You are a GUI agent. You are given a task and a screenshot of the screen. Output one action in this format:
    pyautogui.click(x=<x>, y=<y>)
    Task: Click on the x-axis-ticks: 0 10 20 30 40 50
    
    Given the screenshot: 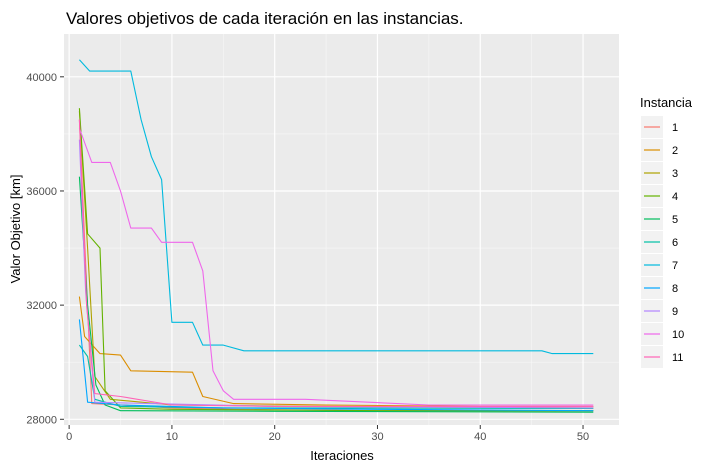 What is the action you would take?
    pyautogui.click(x=327, y=434)
    